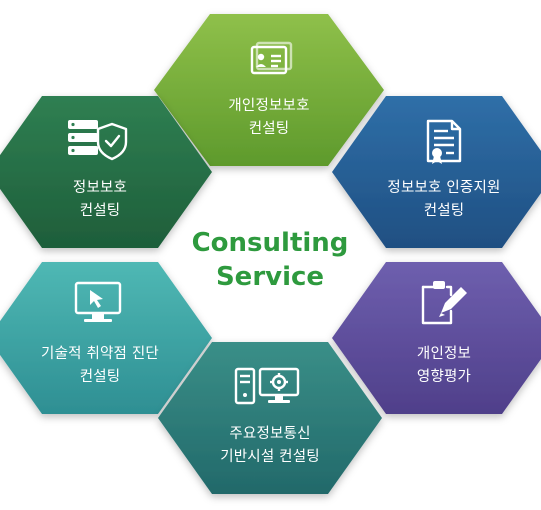  I want to click on center-title-line-2: Service, so click(270, 277).